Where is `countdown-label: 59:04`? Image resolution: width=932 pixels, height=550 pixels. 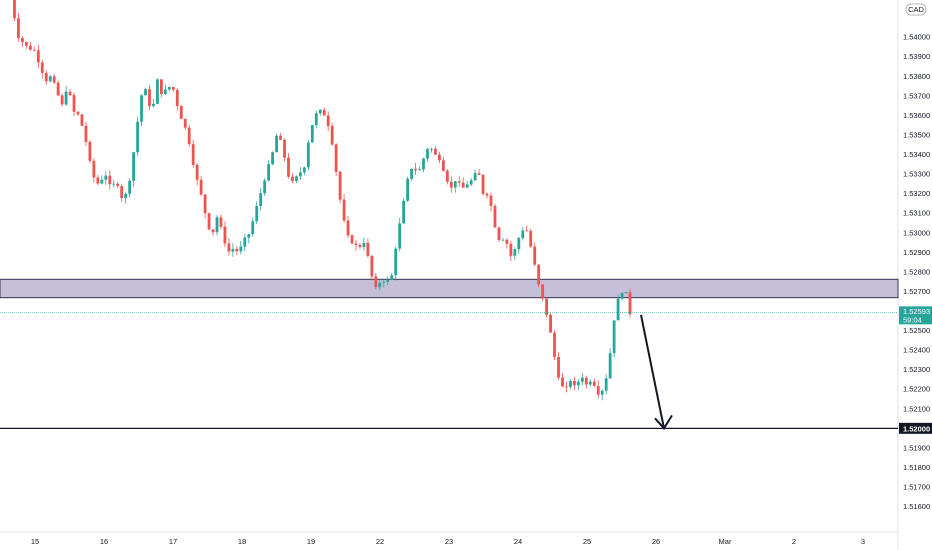 countdown-label: 59:04 is located at coordinates (912, 319).